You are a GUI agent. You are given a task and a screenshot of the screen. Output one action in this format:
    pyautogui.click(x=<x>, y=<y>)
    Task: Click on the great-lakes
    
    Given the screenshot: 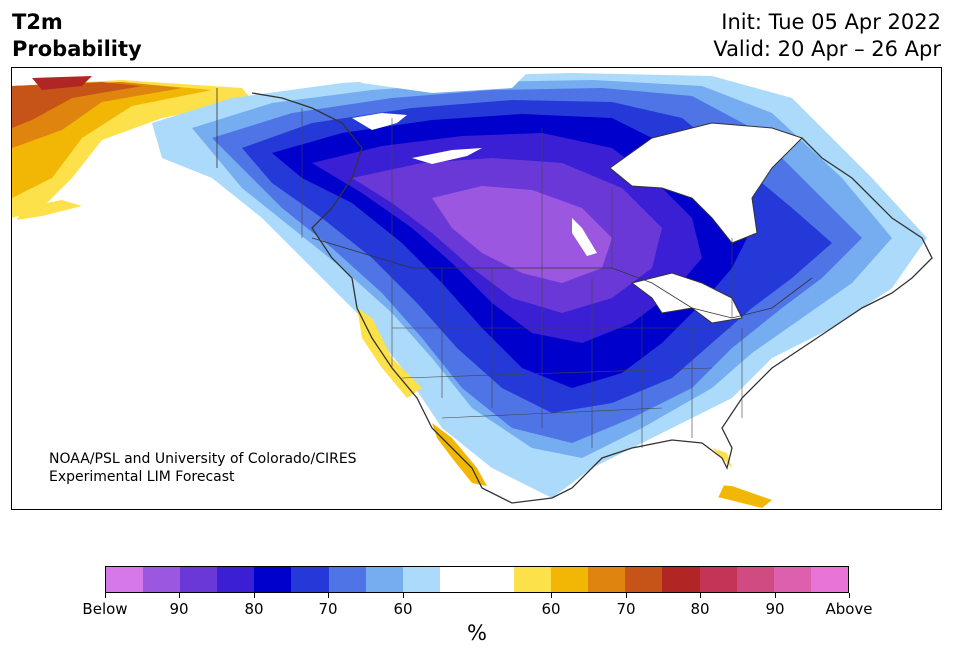 What is the action you would take?
    pyautogui.click(x=686, y=298)
    